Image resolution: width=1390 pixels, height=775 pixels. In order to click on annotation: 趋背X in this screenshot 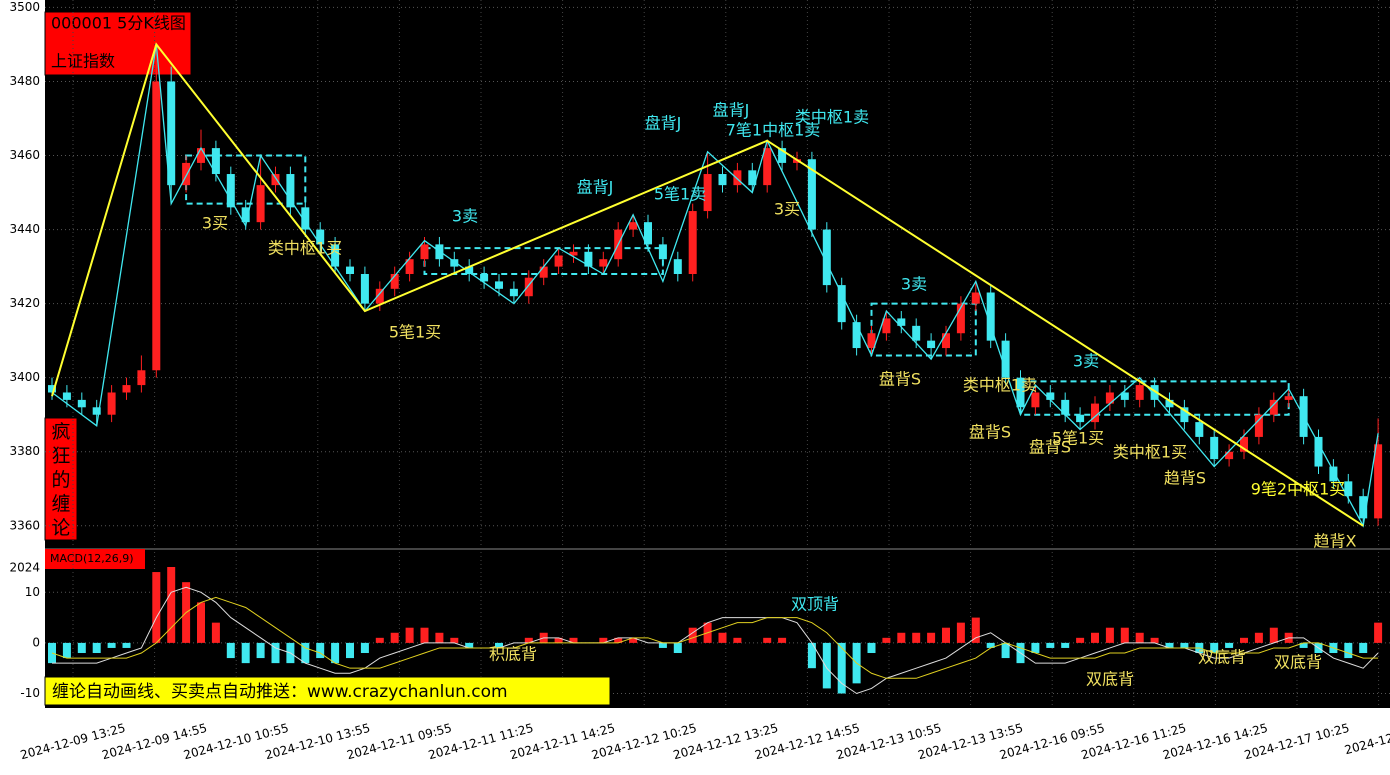, I will do `click(1335, 541)`.